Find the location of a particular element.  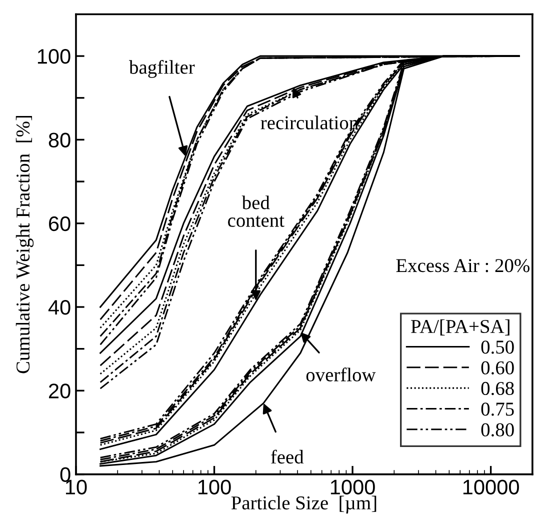

annotation: feed is located at coordinates (287, 457).